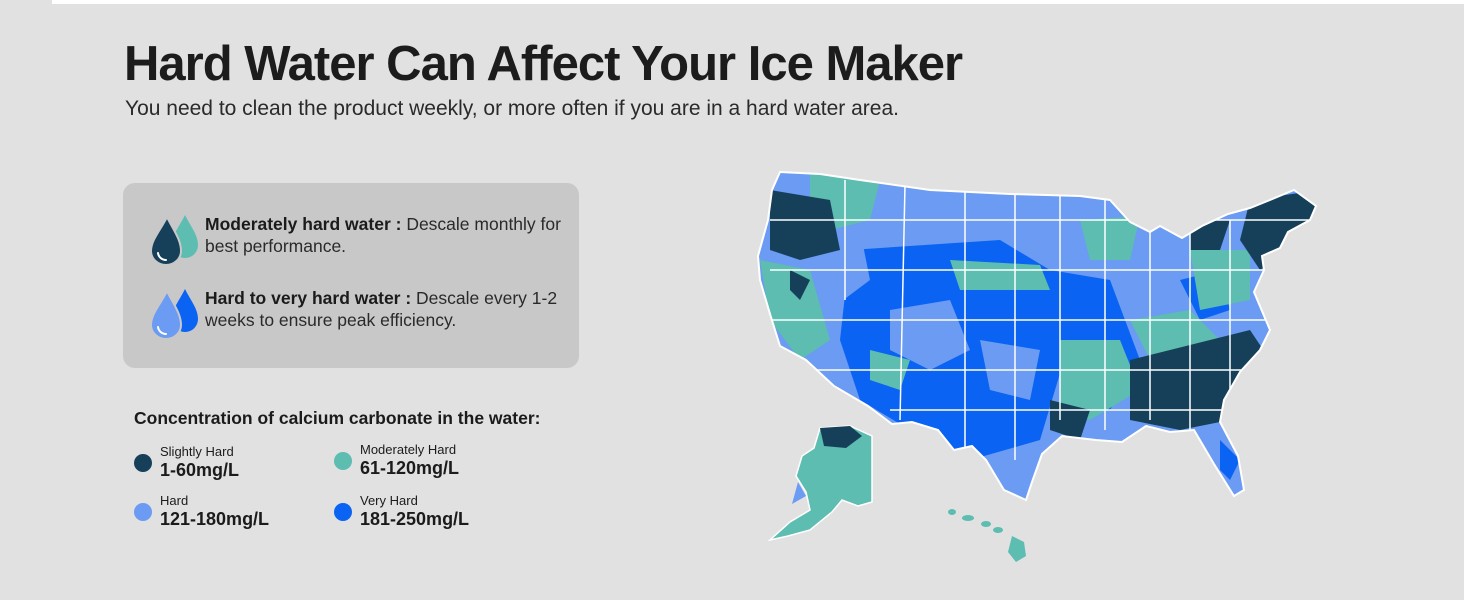 The image size is (1464, 600). Describe the element at coordinates (543, 64) in the screenshot. I see `page-title: Hard Water Can Affect Your Ice Maker` at that location.